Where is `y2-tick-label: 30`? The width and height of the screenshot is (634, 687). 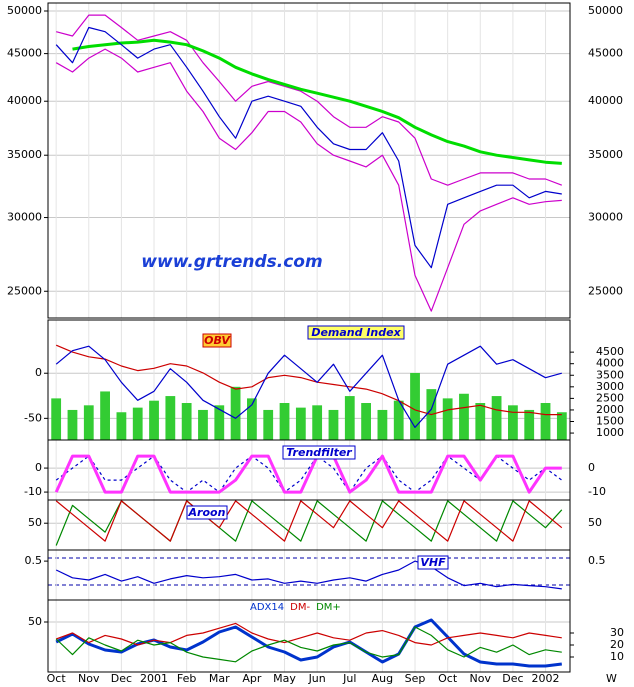
y2-tick-label: 30 is located at coordinates (617, 632).